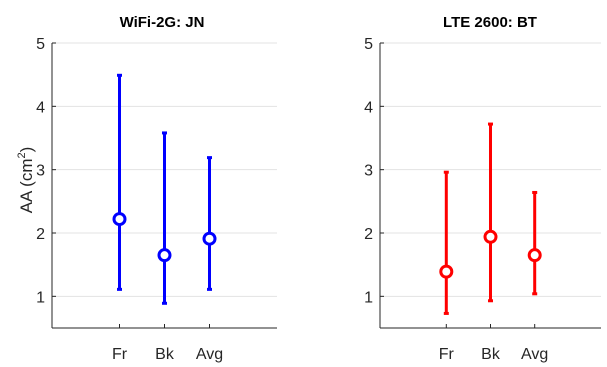 The image size is (607, 367). What do you see at coordinates (26, 180) in the screenshot?
I see `y-axis-label: AA (cm2)` at bounding box center [26, 180].